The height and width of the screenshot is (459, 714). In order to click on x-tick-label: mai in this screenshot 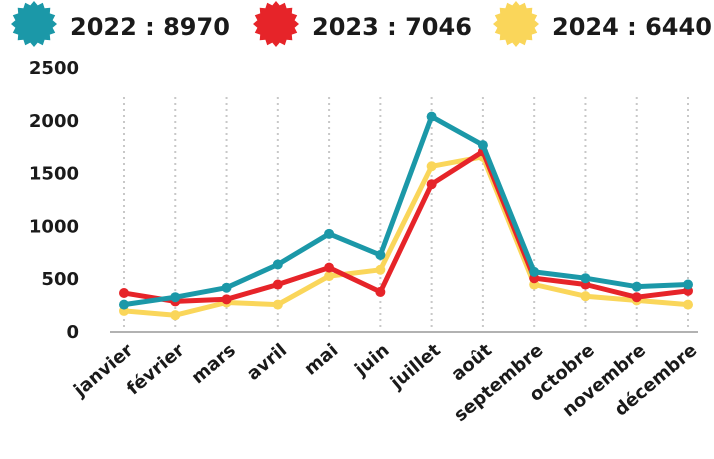, I will do `click(321, 360)`.